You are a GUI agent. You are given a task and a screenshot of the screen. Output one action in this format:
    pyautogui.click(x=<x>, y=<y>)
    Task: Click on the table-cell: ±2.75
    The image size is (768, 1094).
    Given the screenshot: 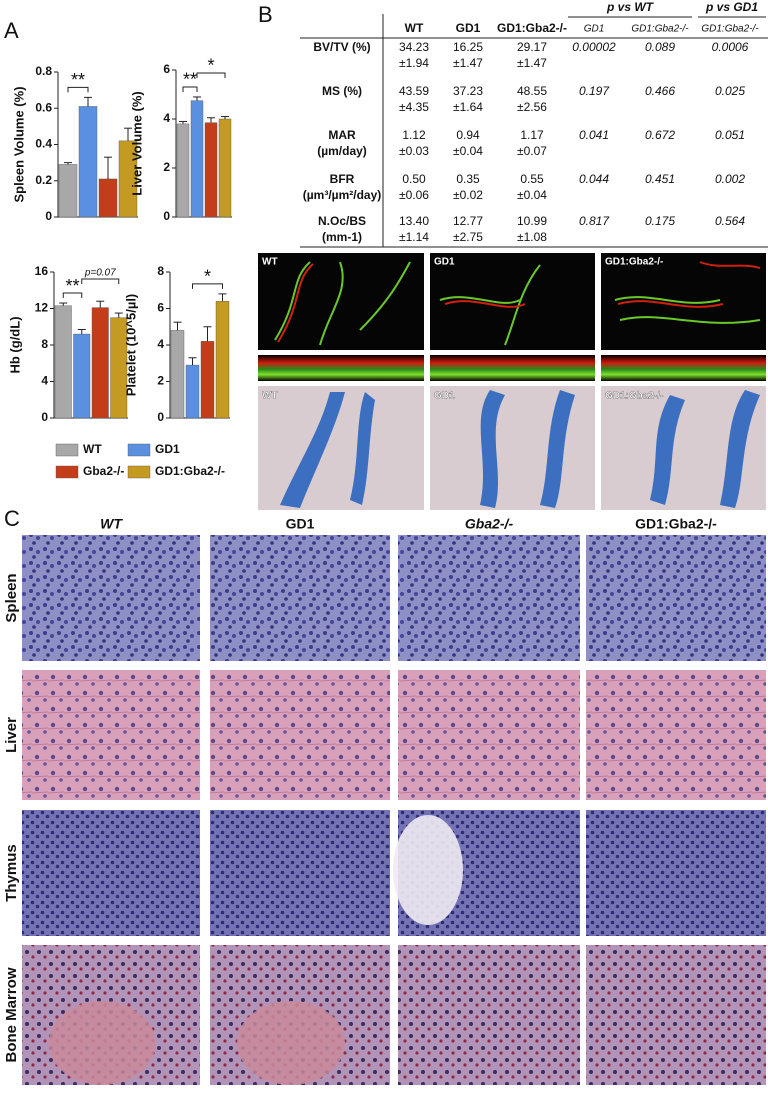 What is the action you would take?
    pyautogui.click(x=468, y=237)
    